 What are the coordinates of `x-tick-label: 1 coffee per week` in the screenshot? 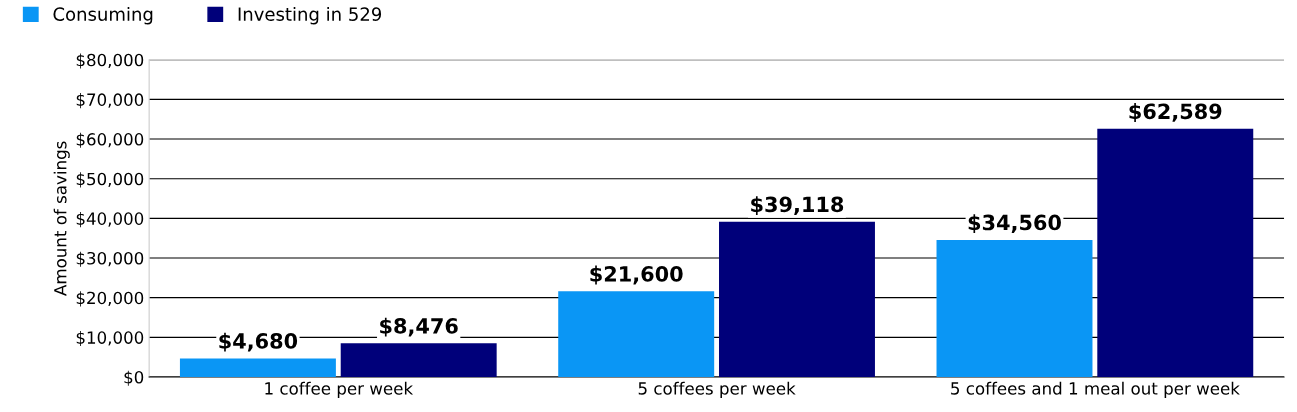 It's located at (339, 389).